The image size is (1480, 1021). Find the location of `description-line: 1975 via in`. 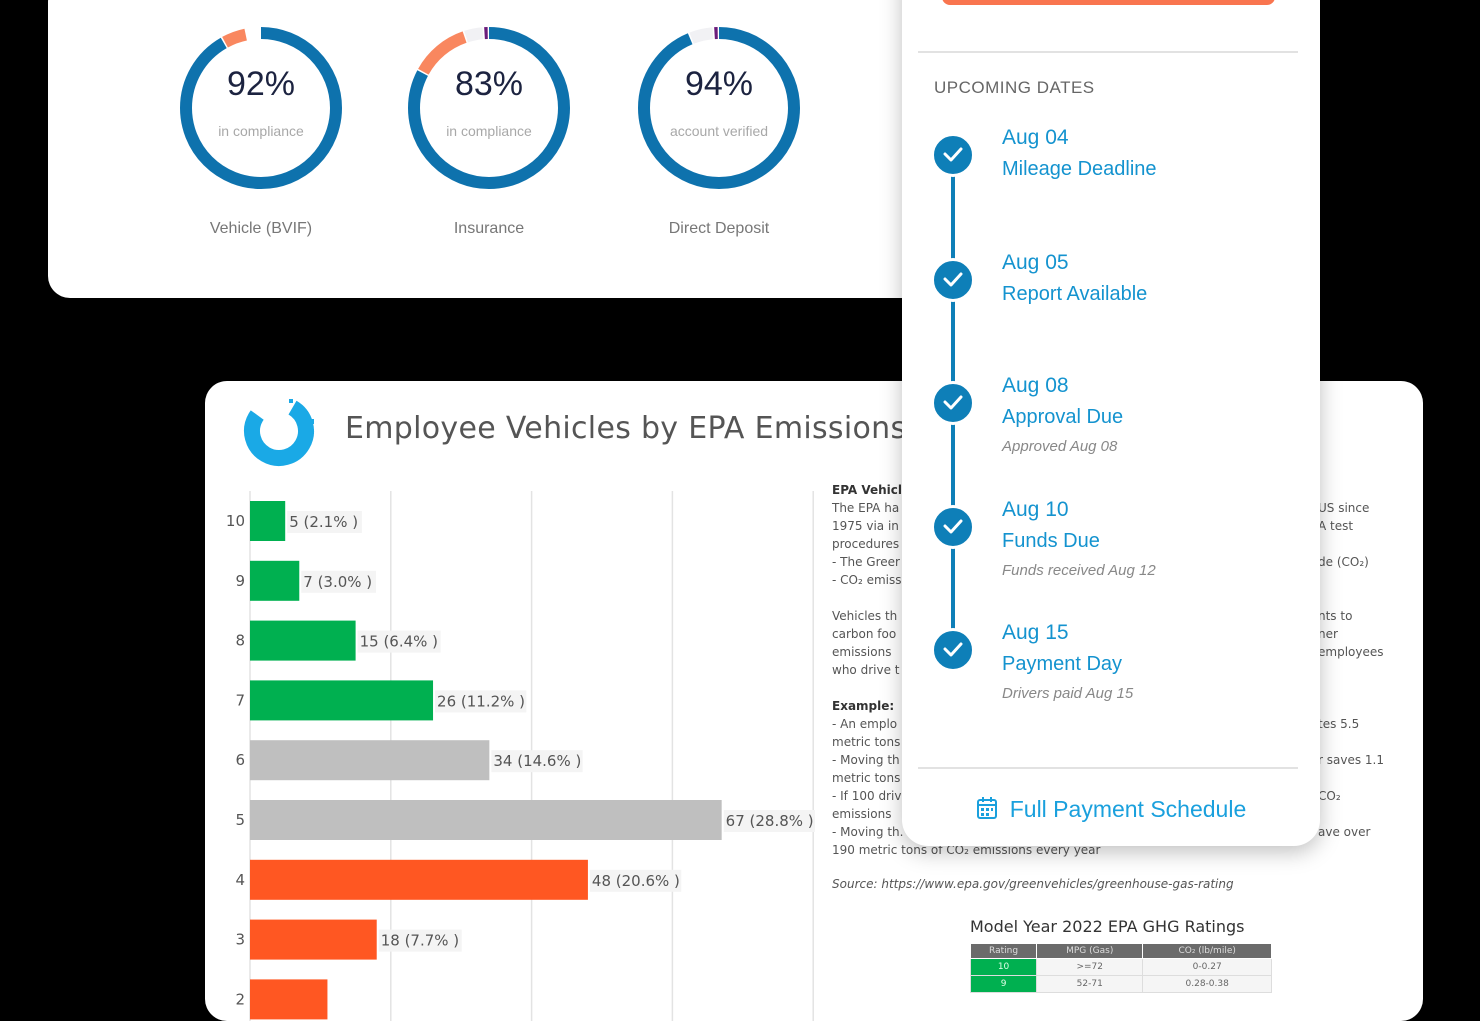

description-line: 1975 via in is located at coordinates (865, 526).